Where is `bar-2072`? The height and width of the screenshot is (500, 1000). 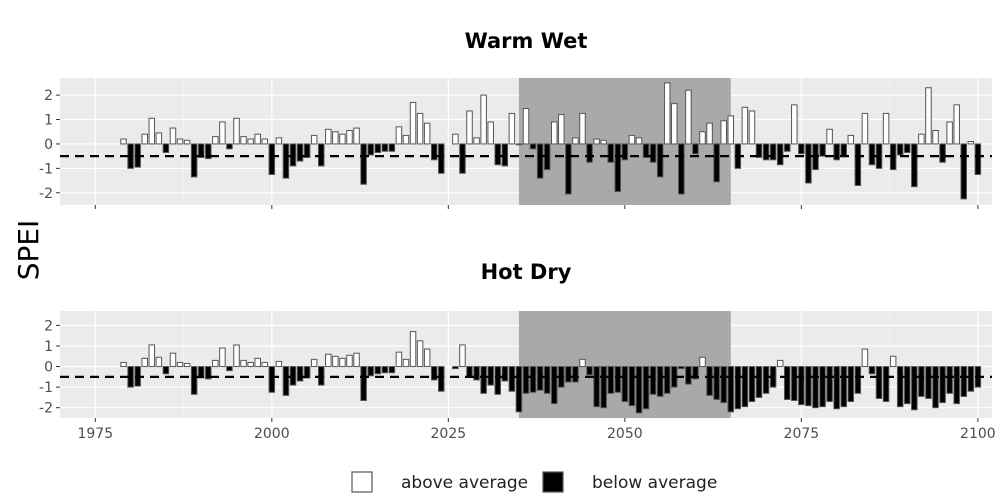 bar-2072 is located at coordinates (780, 363).